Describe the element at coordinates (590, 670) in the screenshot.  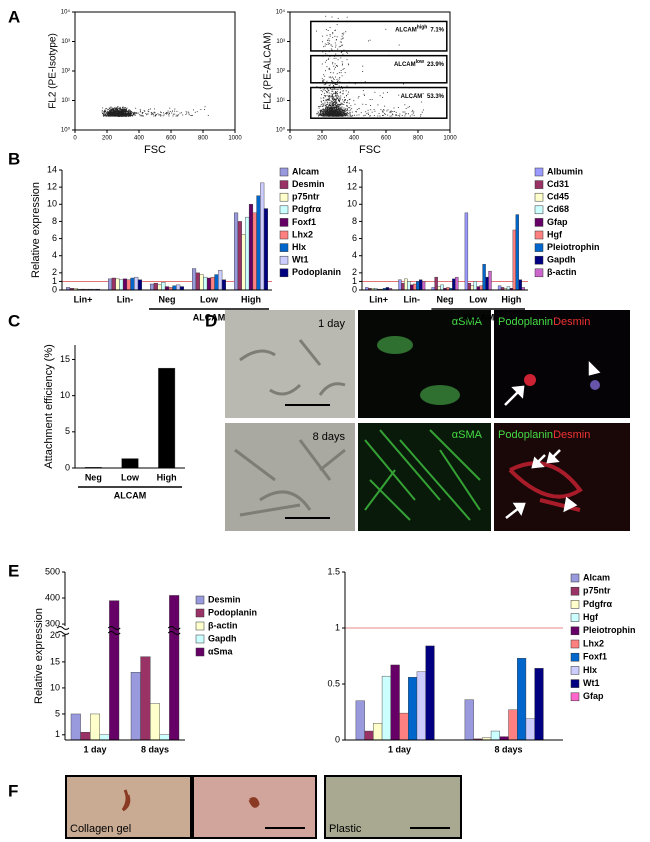
I see `legend-label: Hlx` at that location.